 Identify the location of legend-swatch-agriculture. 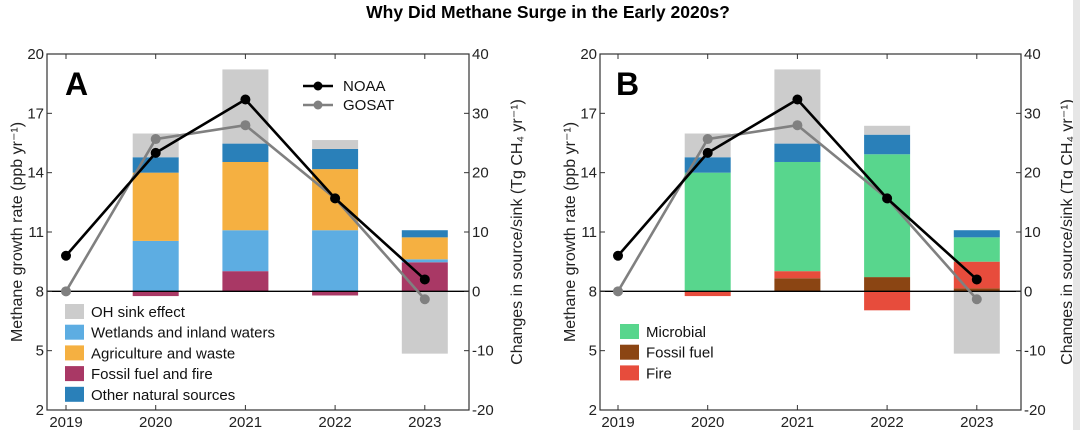
(74, 353).